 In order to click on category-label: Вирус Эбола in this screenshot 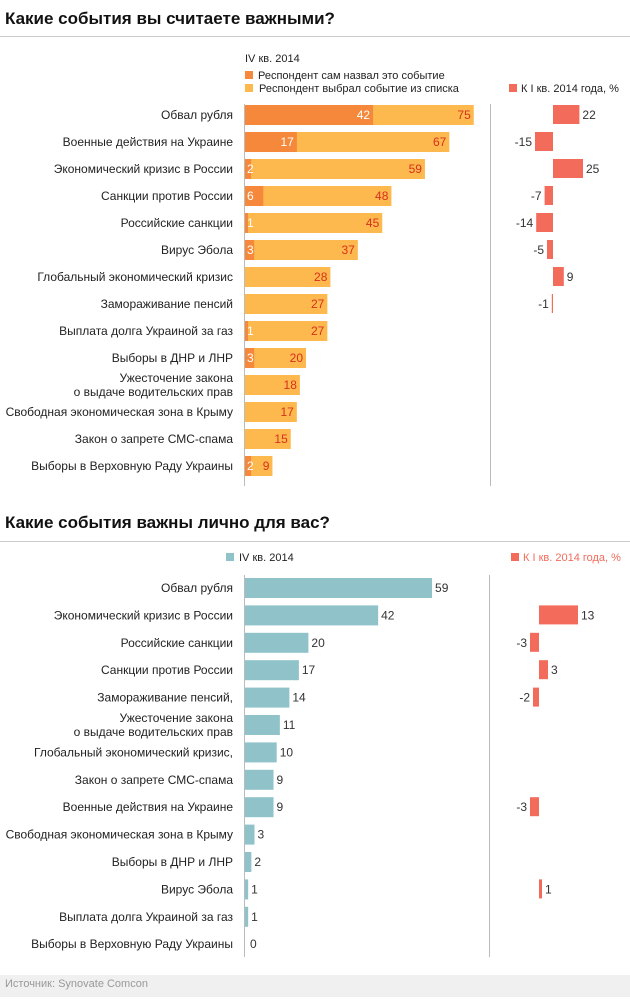, I will do `click(197, 250)`.